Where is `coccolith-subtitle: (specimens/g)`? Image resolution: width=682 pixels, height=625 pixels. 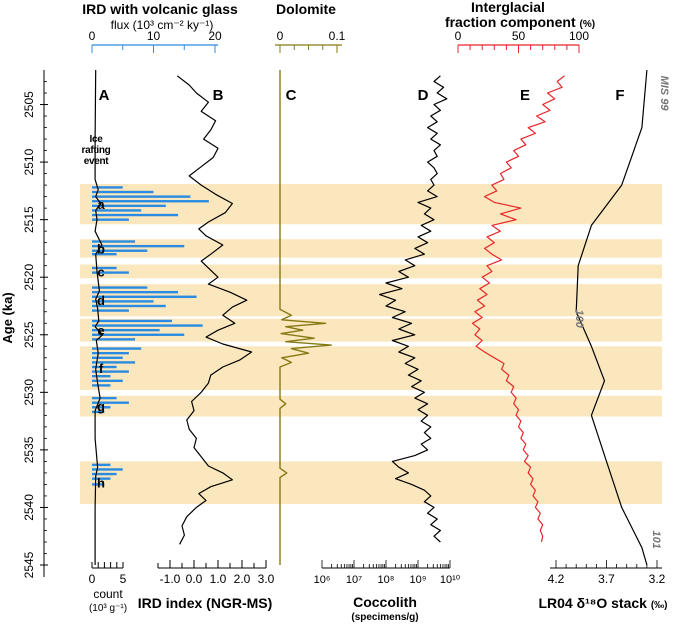
coccolith-subtitle: (specimens/g) is located at coordinates (384, 617).